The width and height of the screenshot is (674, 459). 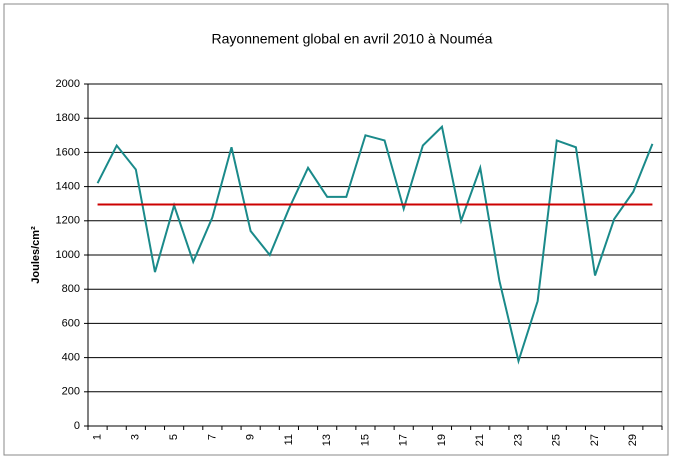 I want to click on x-tick-label: 7, so click(x=212, y=437).